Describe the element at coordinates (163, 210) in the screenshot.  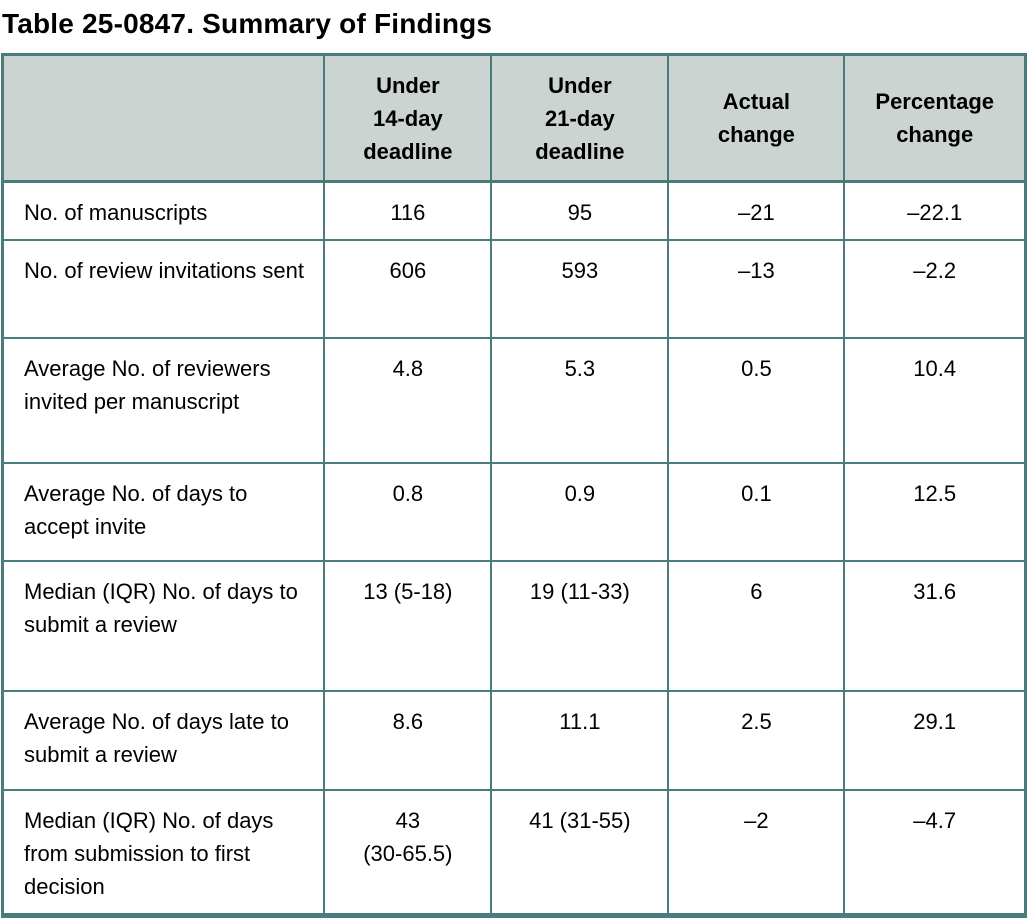
I see `row-label: No. of manuscripts` at that location.